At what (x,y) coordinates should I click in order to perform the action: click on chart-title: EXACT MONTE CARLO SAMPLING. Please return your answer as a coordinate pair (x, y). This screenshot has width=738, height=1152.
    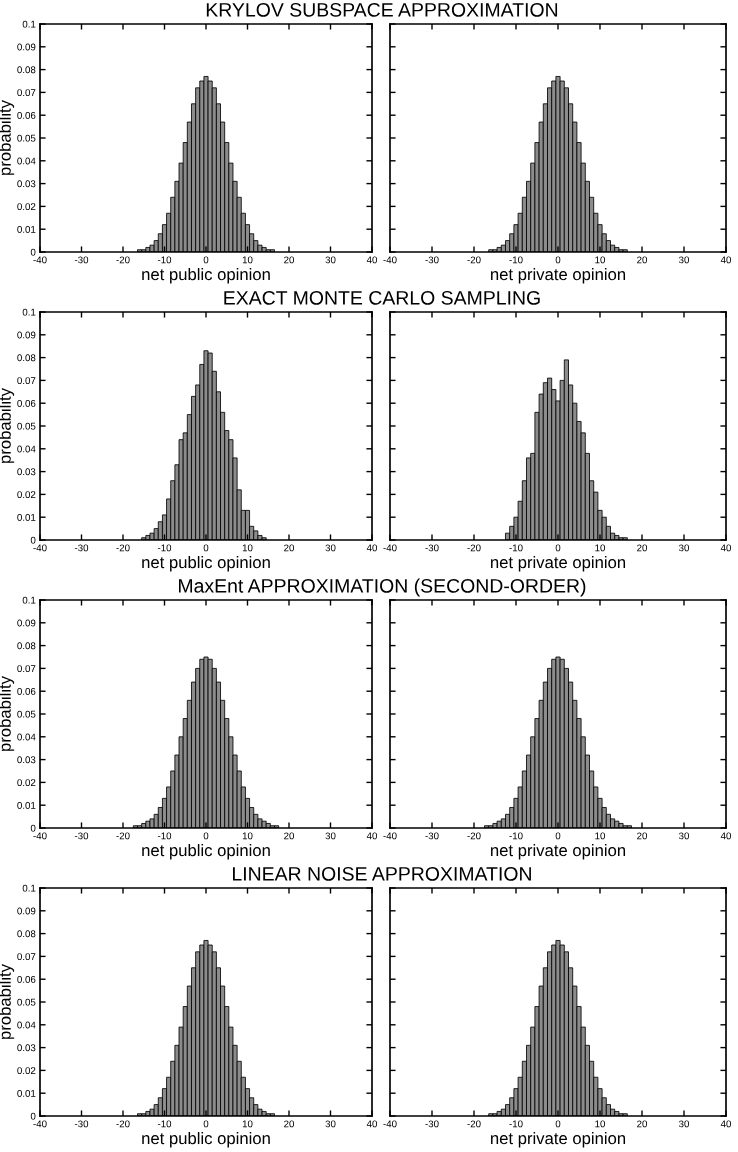
    Looking at the image, I should click on (382, 297).